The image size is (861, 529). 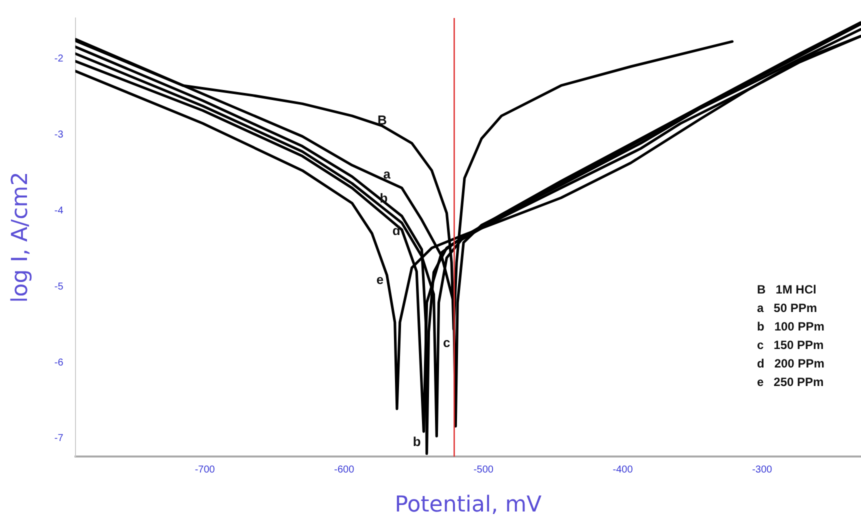 What do you see at coordinates (59, 59) in the screenshot?
I see `y-tick-label: -2` at bounding box center [59, 59].